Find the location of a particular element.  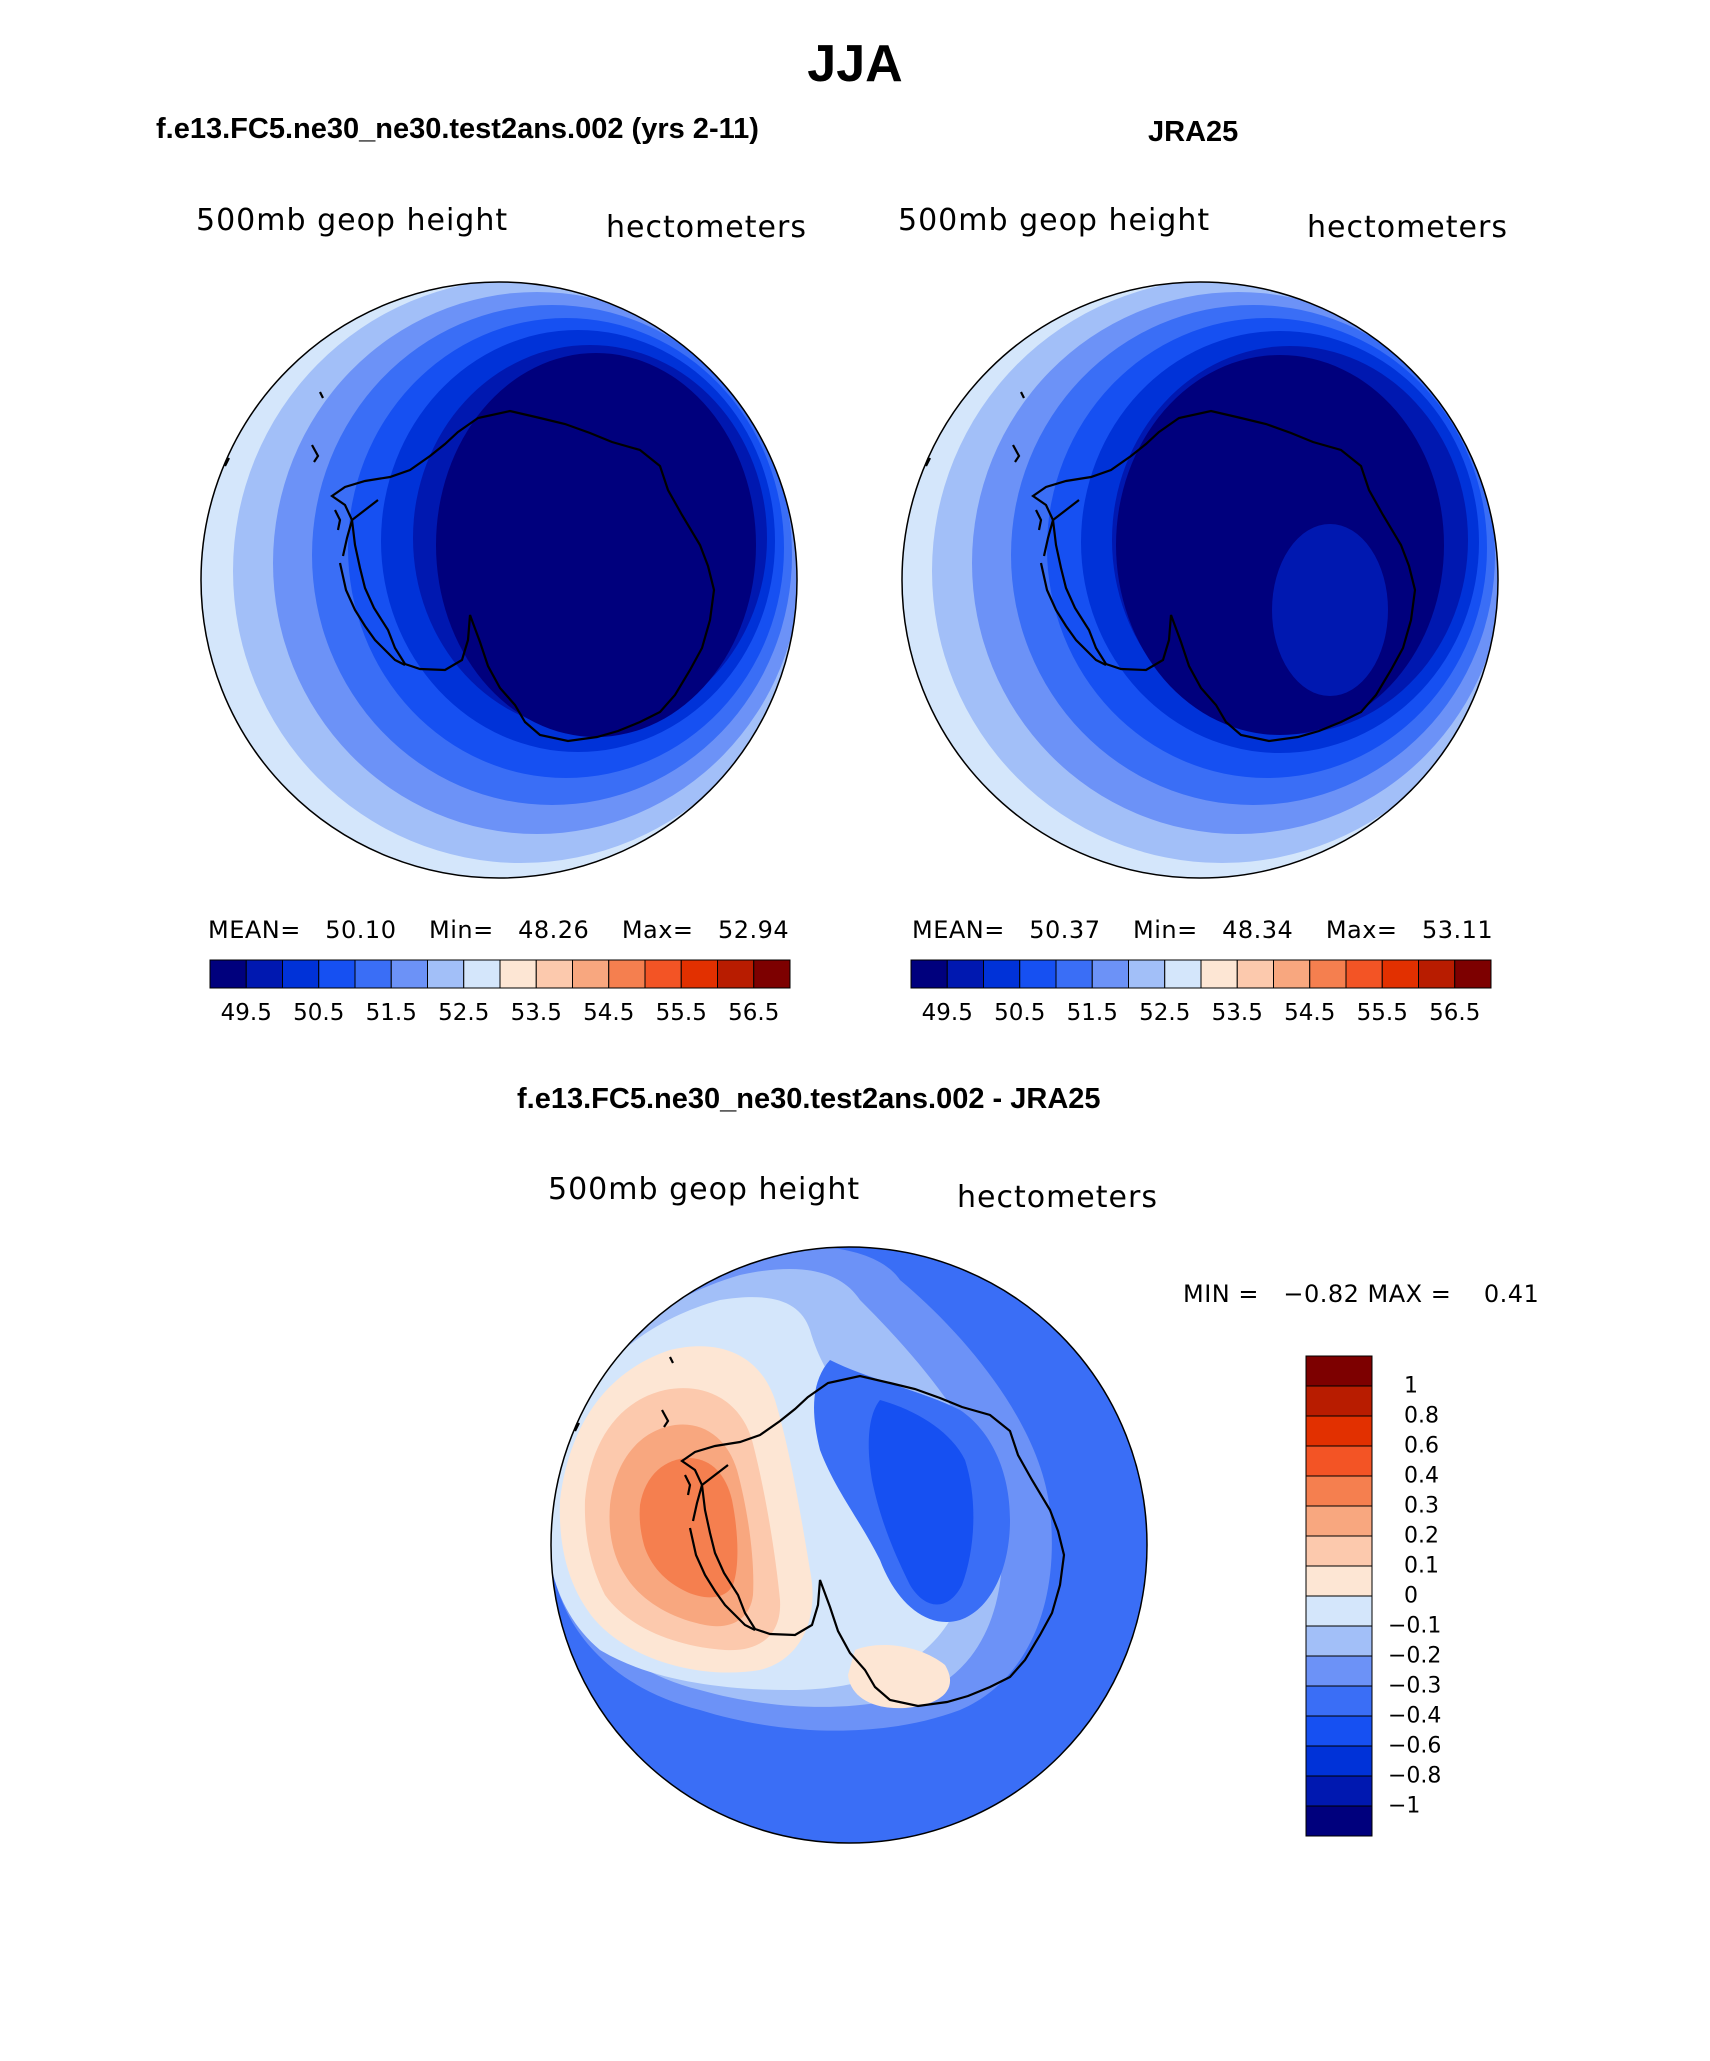

diff-colorbar is located at coordinates (1339, 1596).